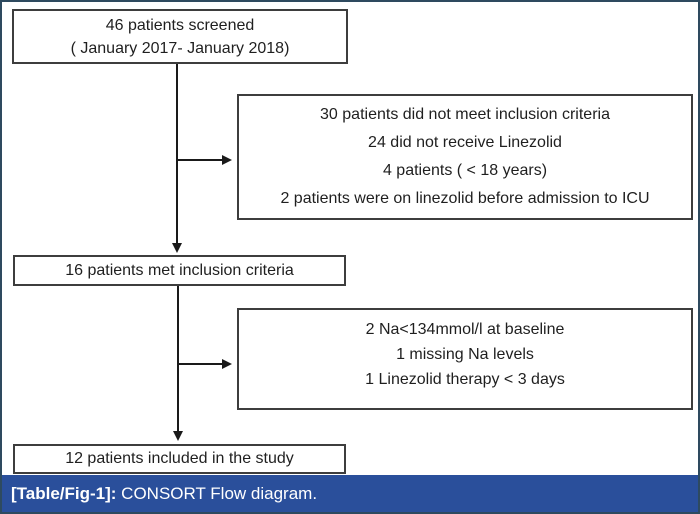 The width and height of the screenshot is (700, 514). I want to click on flow-box-line: 16 patients met inclusion criteria, so click(179, 270).